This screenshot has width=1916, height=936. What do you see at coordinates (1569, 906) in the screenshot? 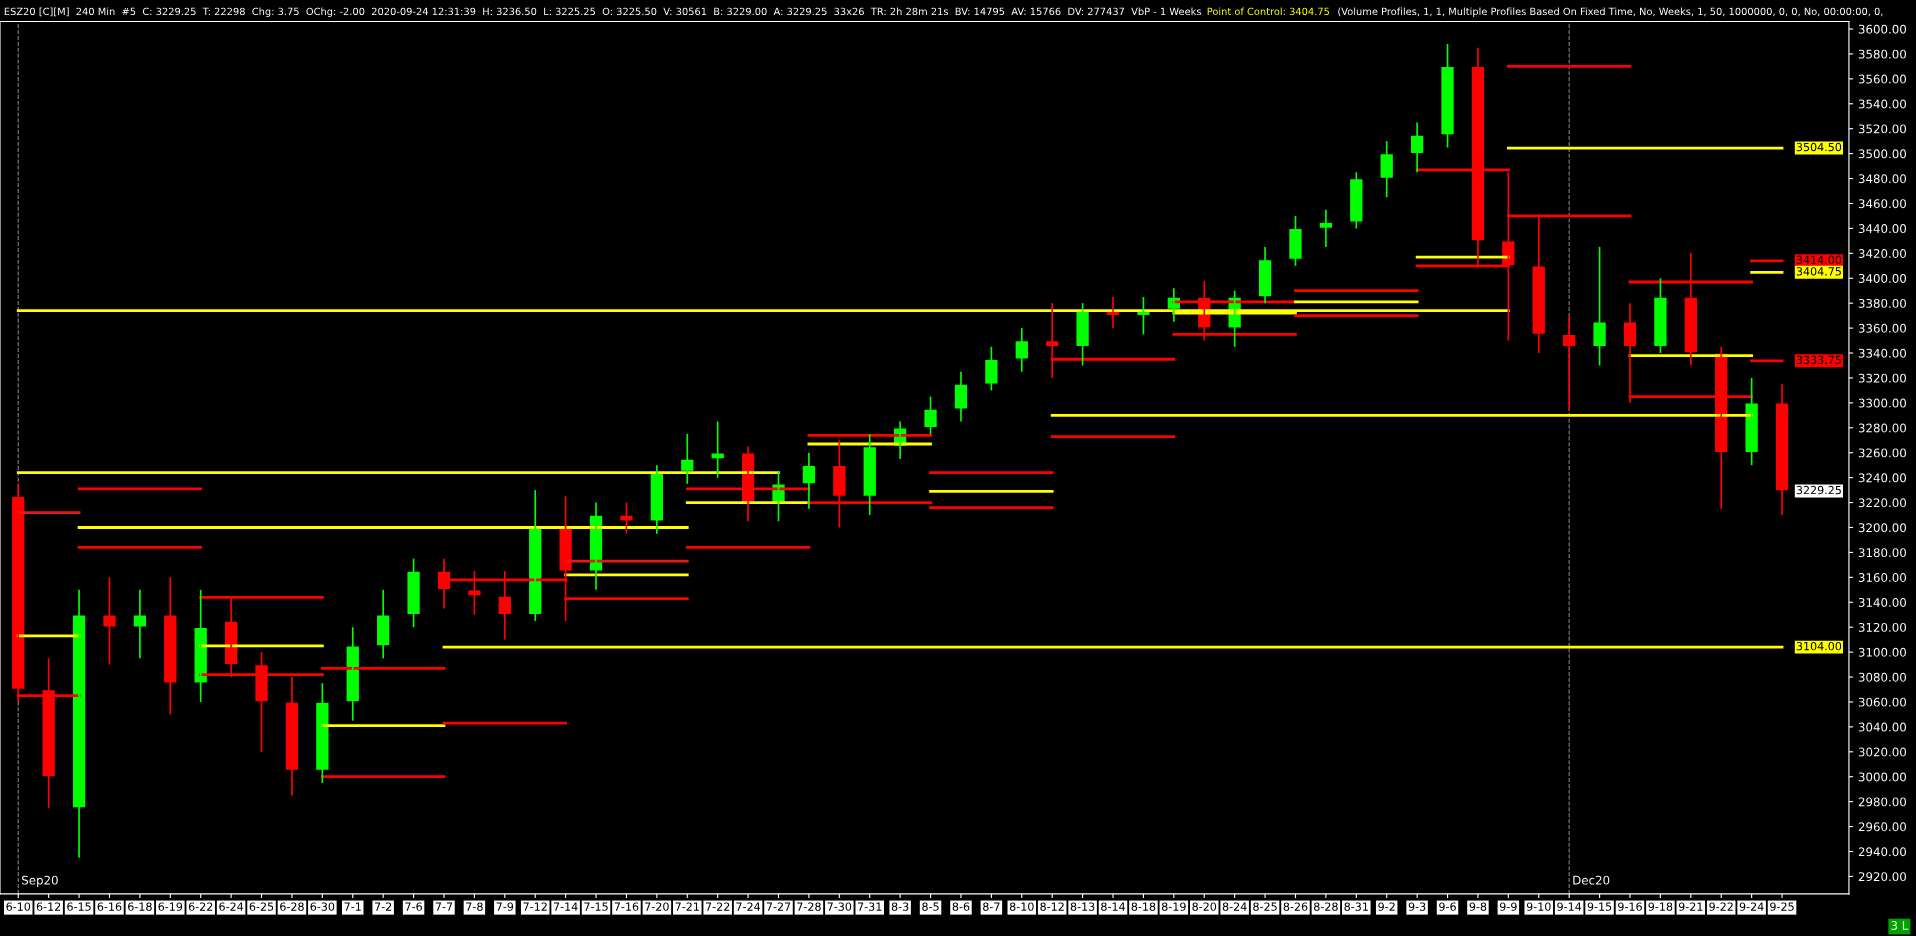
I see `x-tick-label: 9-14` at bounding box center [1569, 906].